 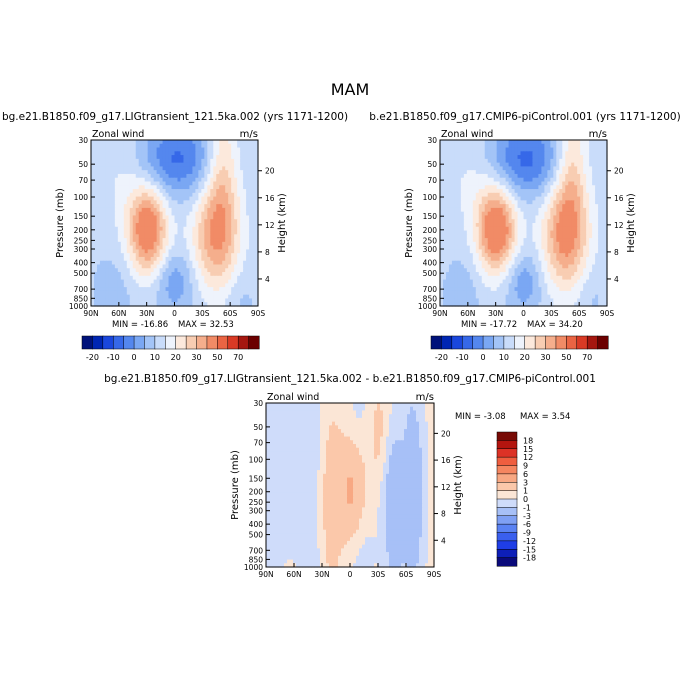 I want to click on chart-0-ytick-label: 1000, so click(x=78, y=306).